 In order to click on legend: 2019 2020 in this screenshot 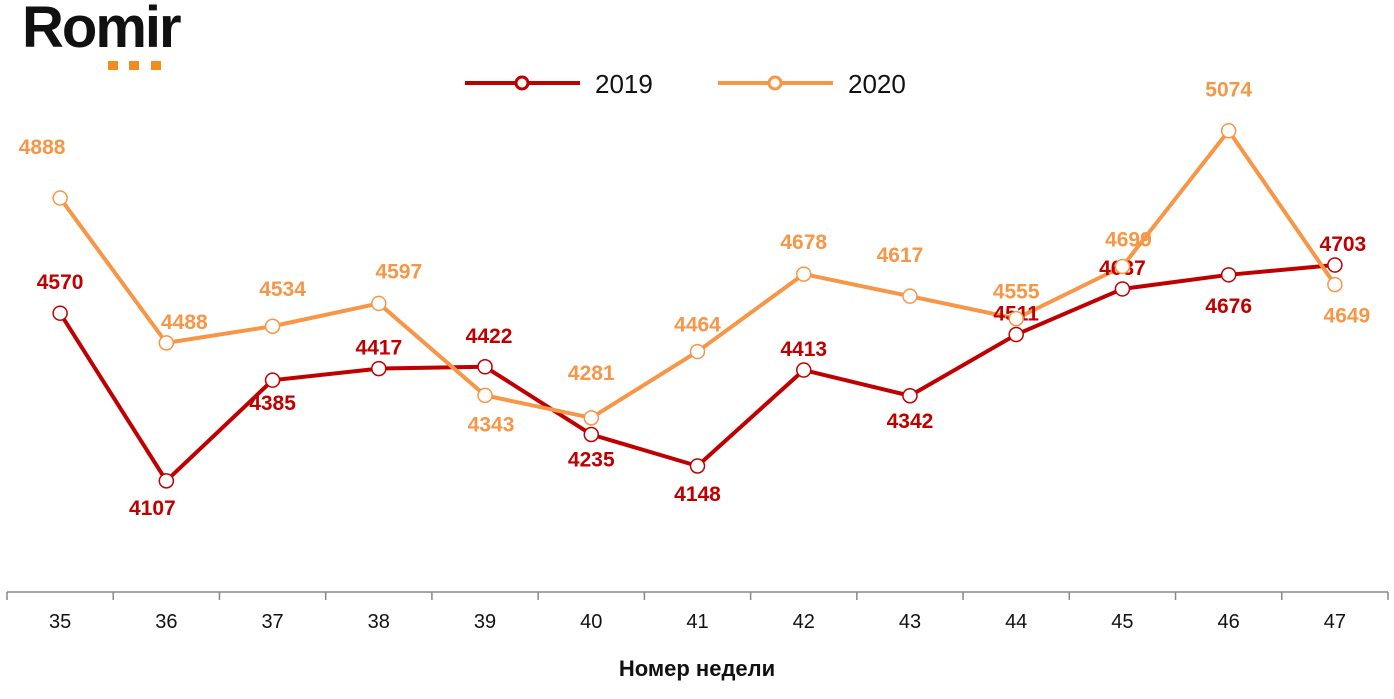, I will do `click(685, 84)`.